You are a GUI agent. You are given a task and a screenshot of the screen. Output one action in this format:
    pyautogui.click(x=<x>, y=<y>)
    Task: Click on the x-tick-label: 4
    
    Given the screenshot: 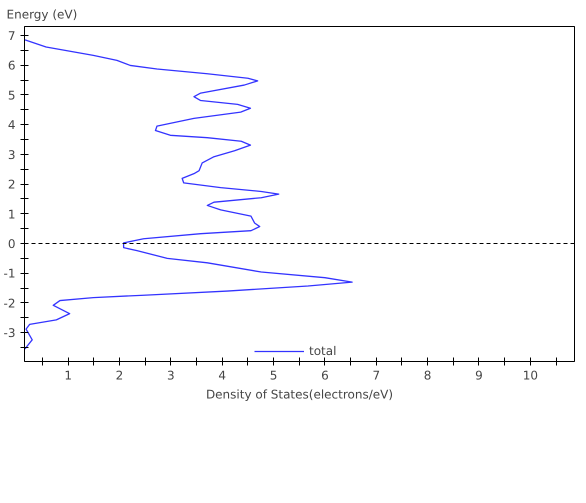 What is the action you would take?
    pyautogui.click(x=222, y=375)
    